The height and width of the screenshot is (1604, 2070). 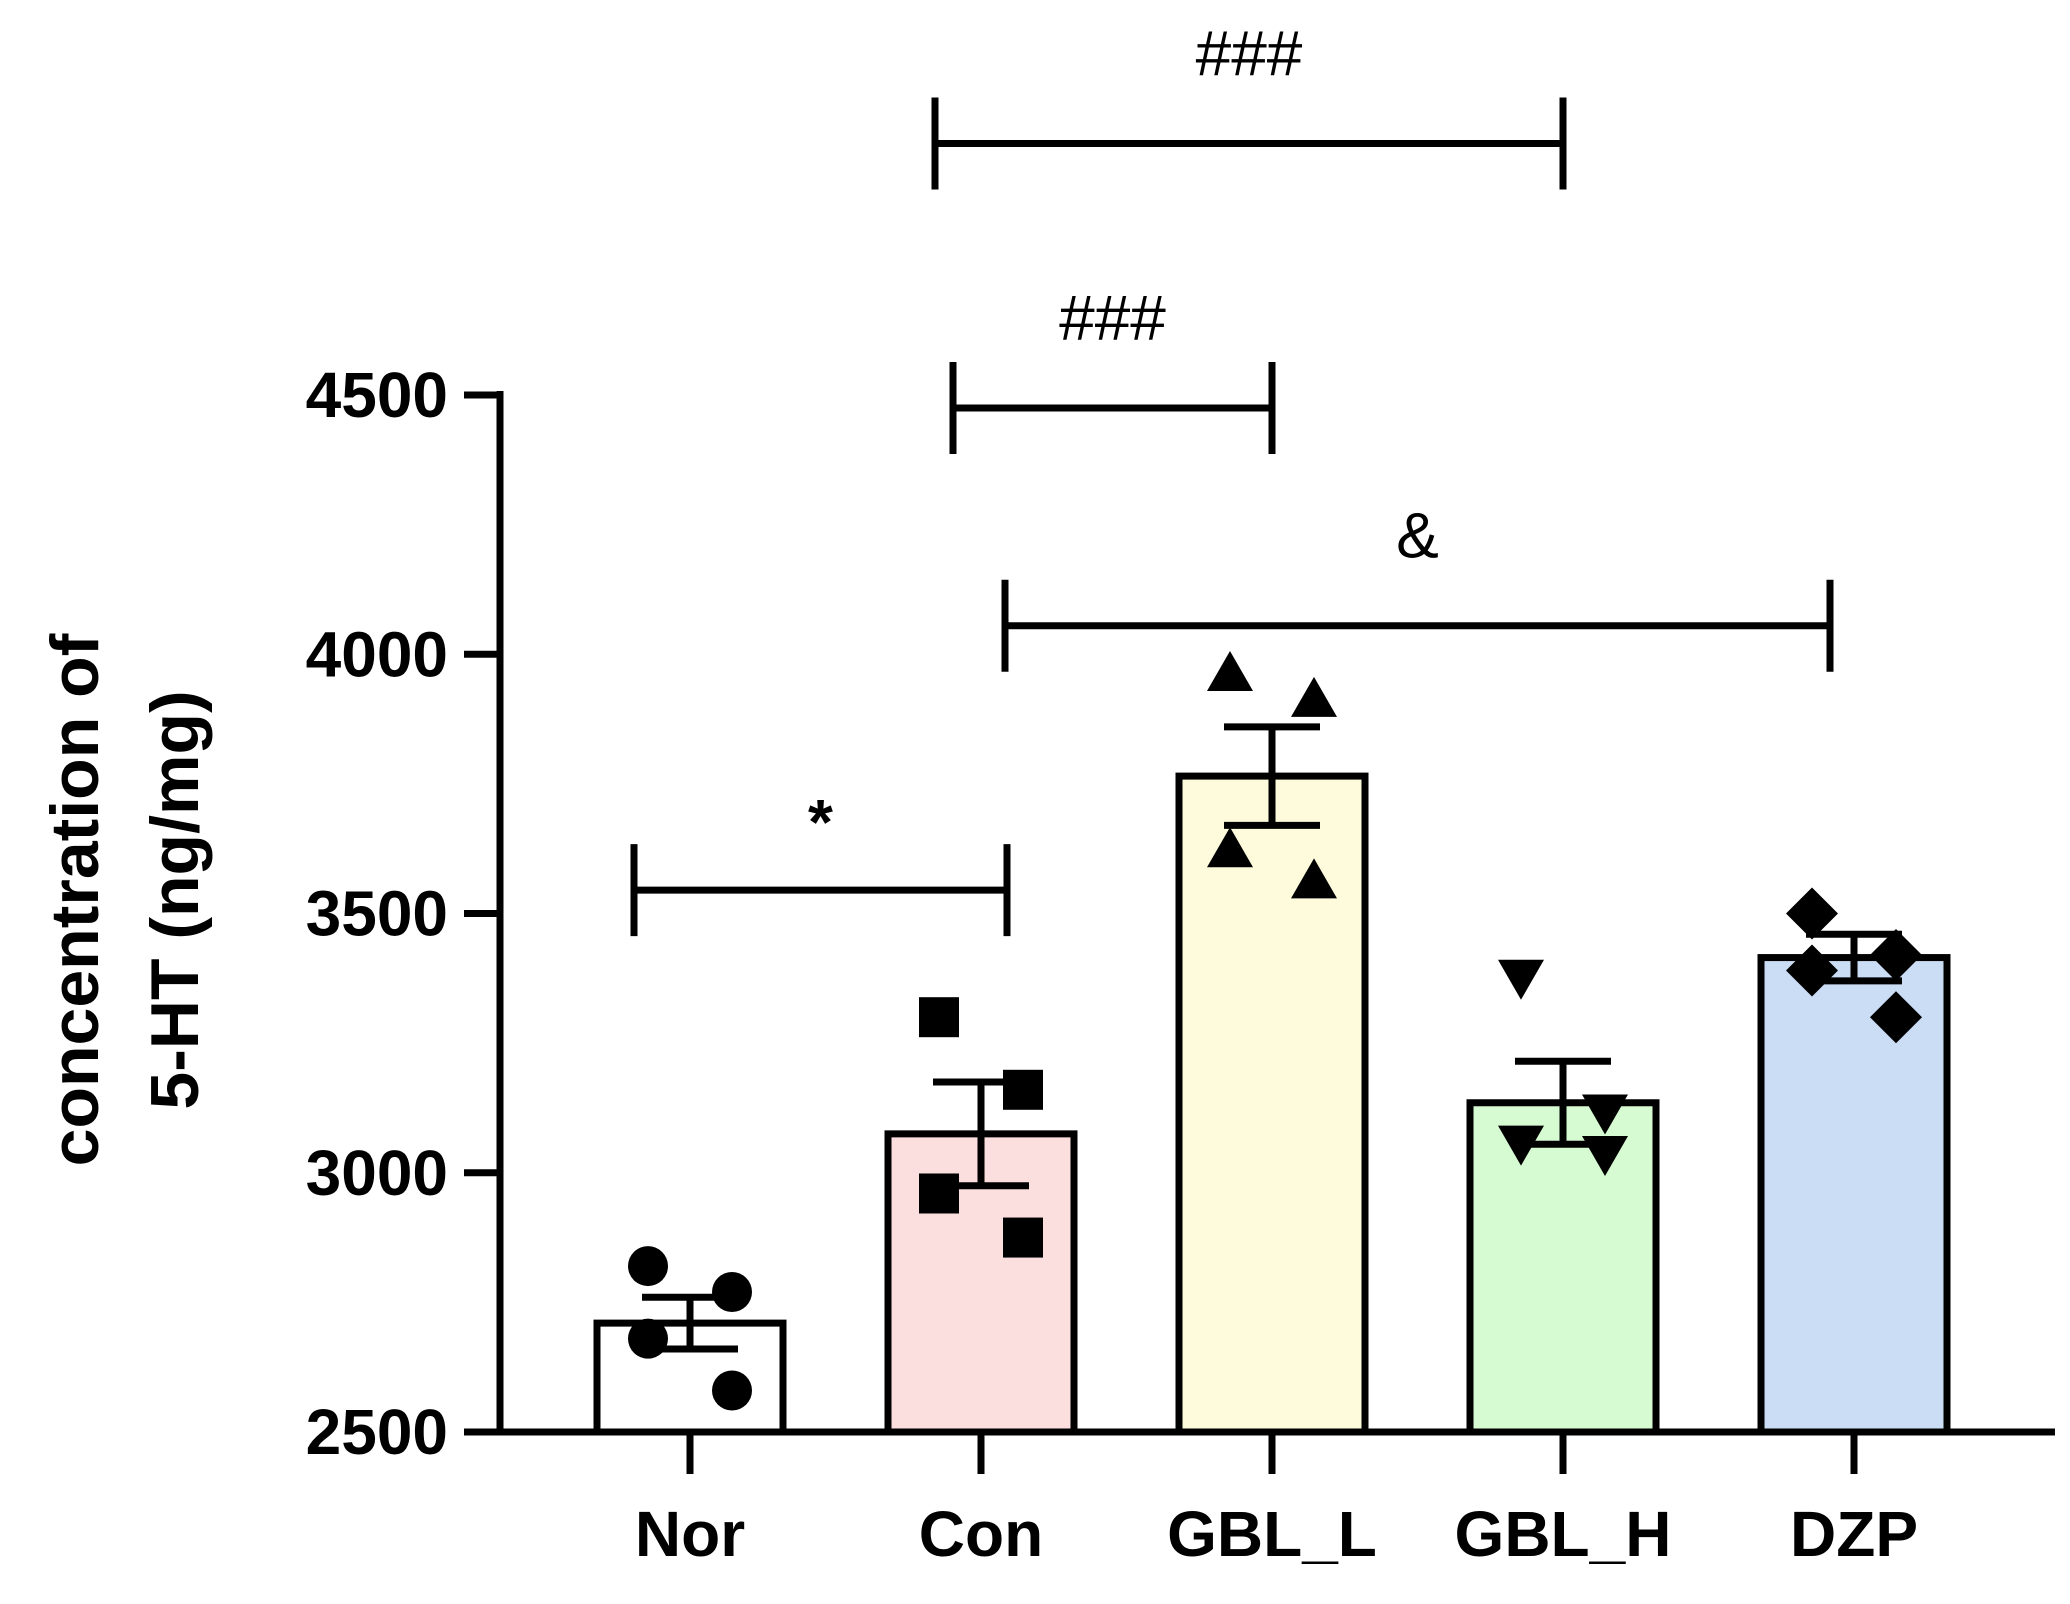 What do you see at coordinates (377, 914) in the screenshot?
I see `y-tick-label: 3500` at bounding box center [377, 914].